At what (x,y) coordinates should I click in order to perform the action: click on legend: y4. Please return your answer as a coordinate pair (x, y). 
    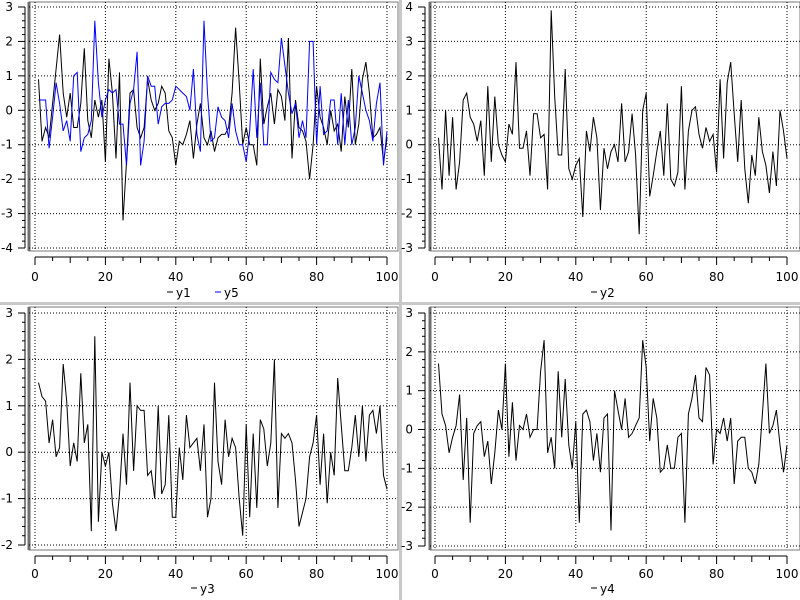
    Looking at the image, I should click on (603, 589).